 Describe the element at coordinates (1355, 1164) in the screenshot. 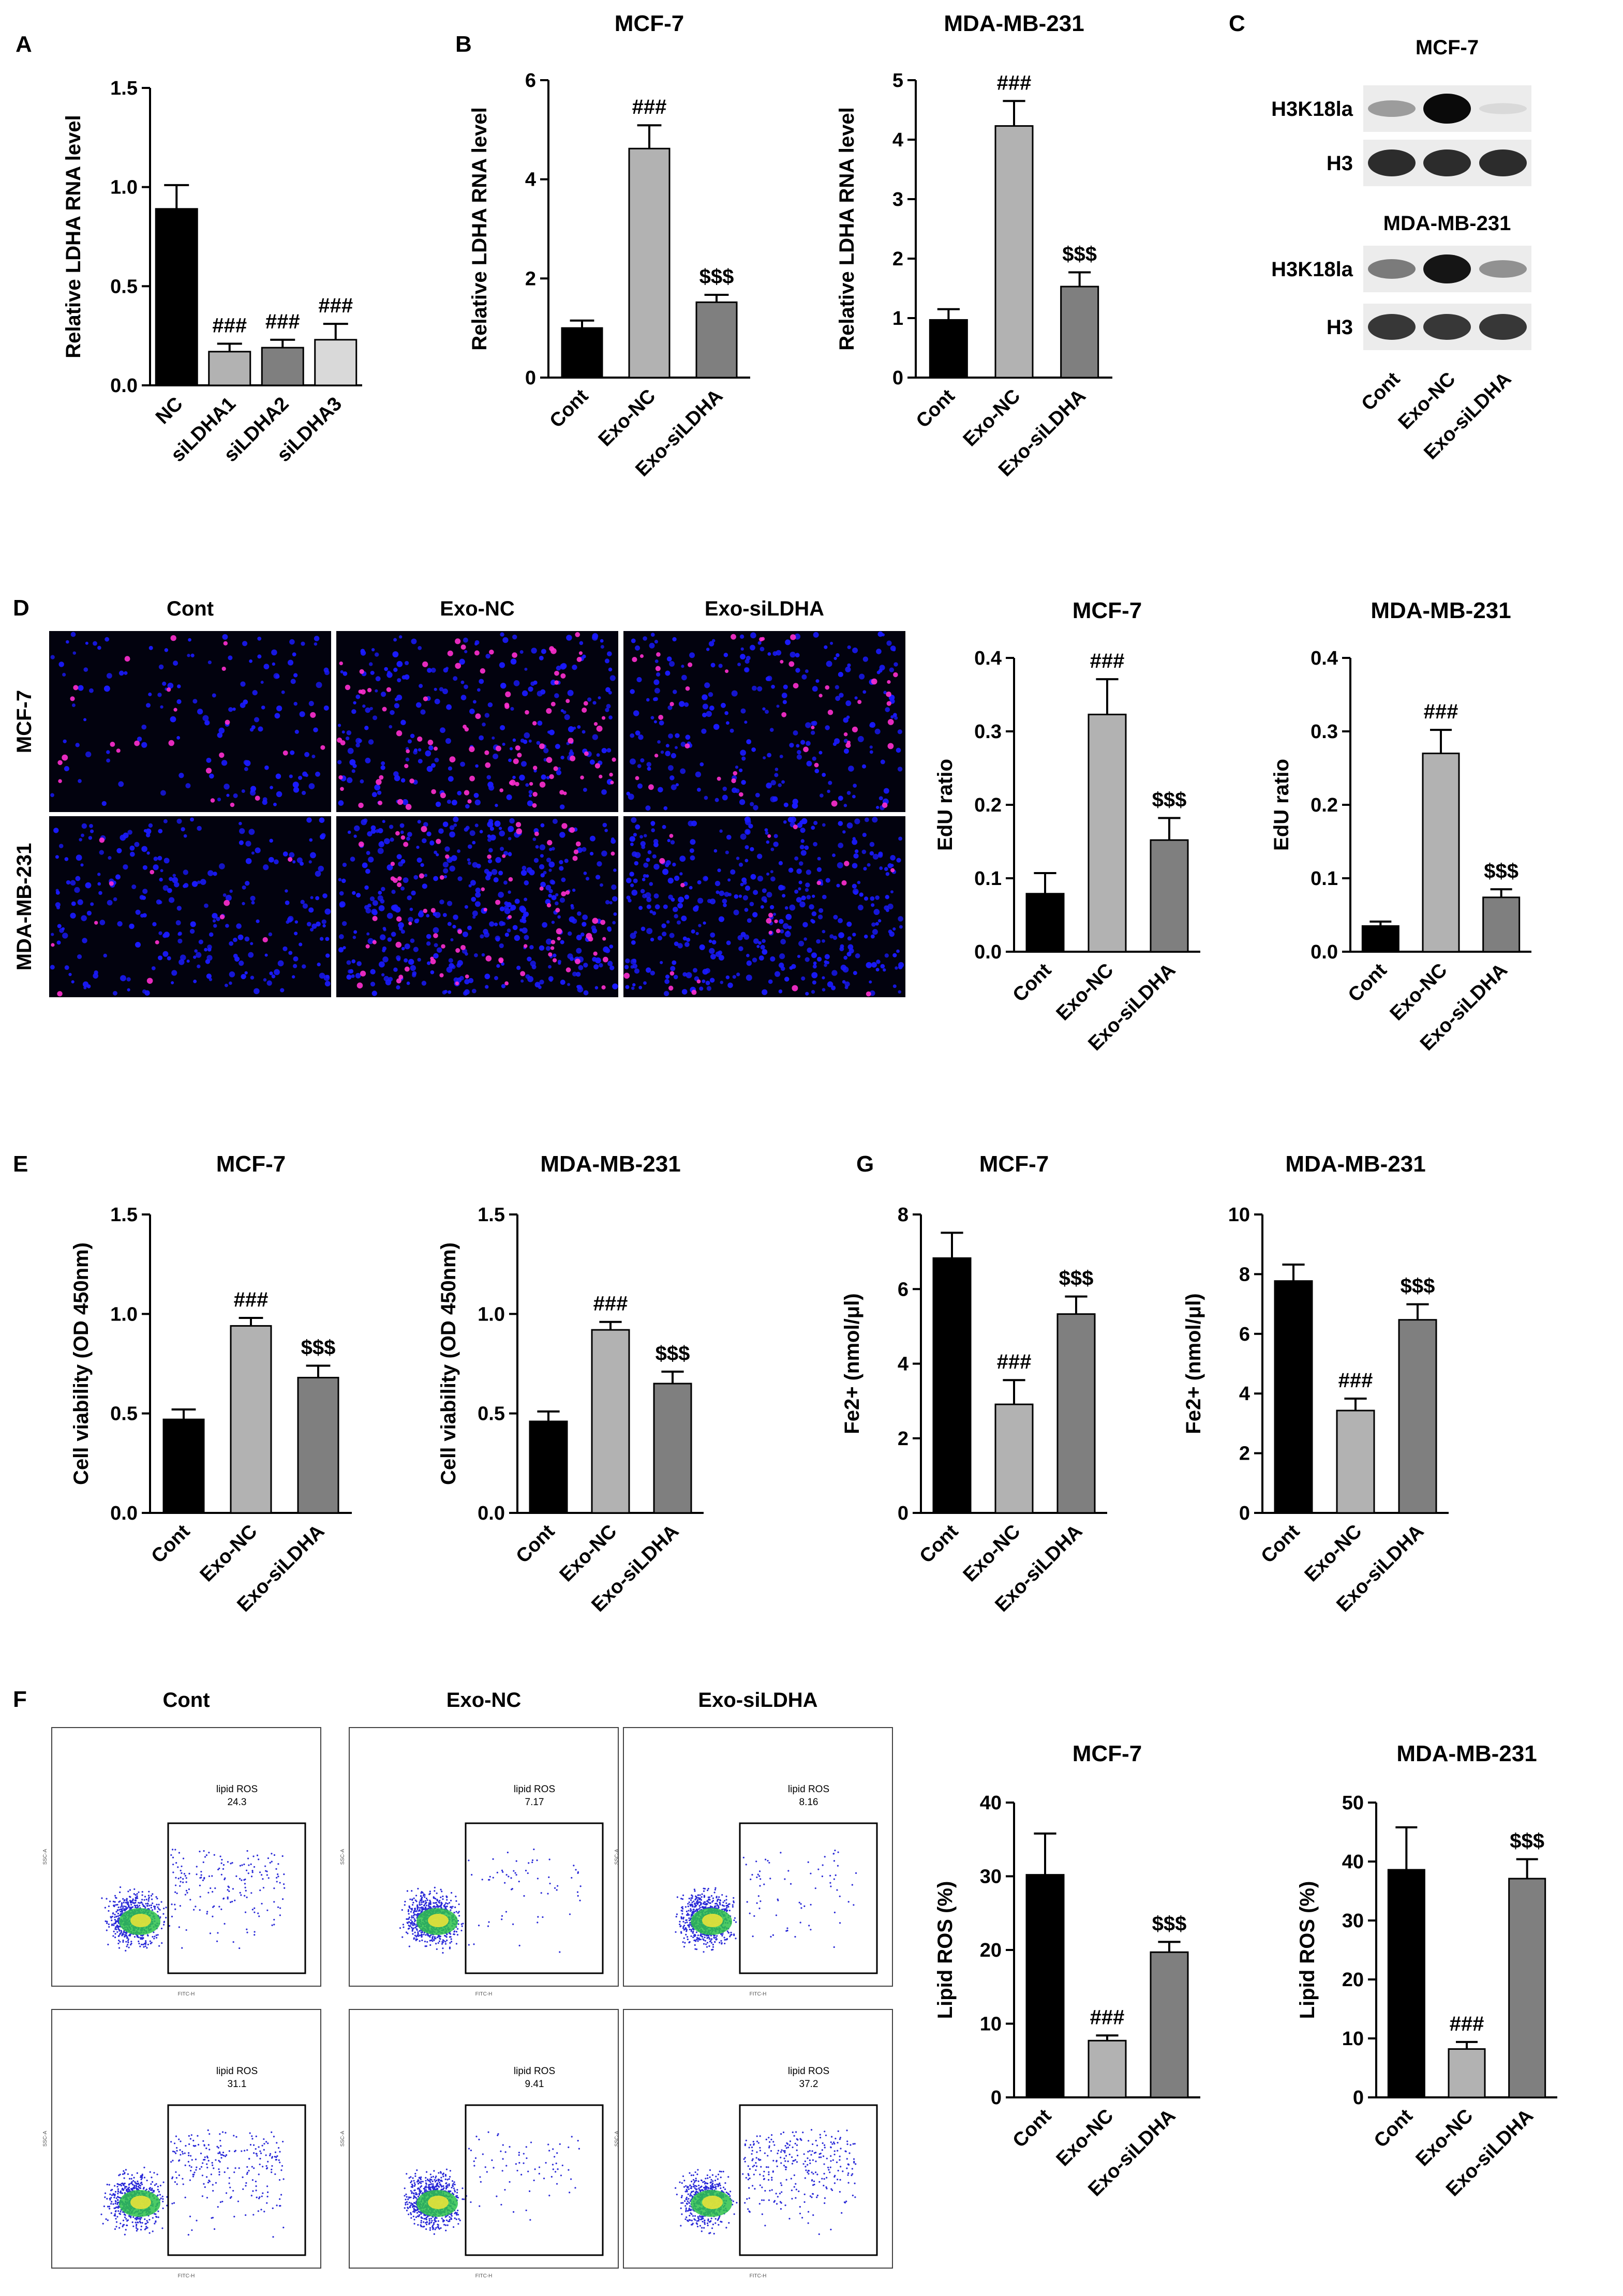

I see `chart-title: MDA-MB-231` at that location.